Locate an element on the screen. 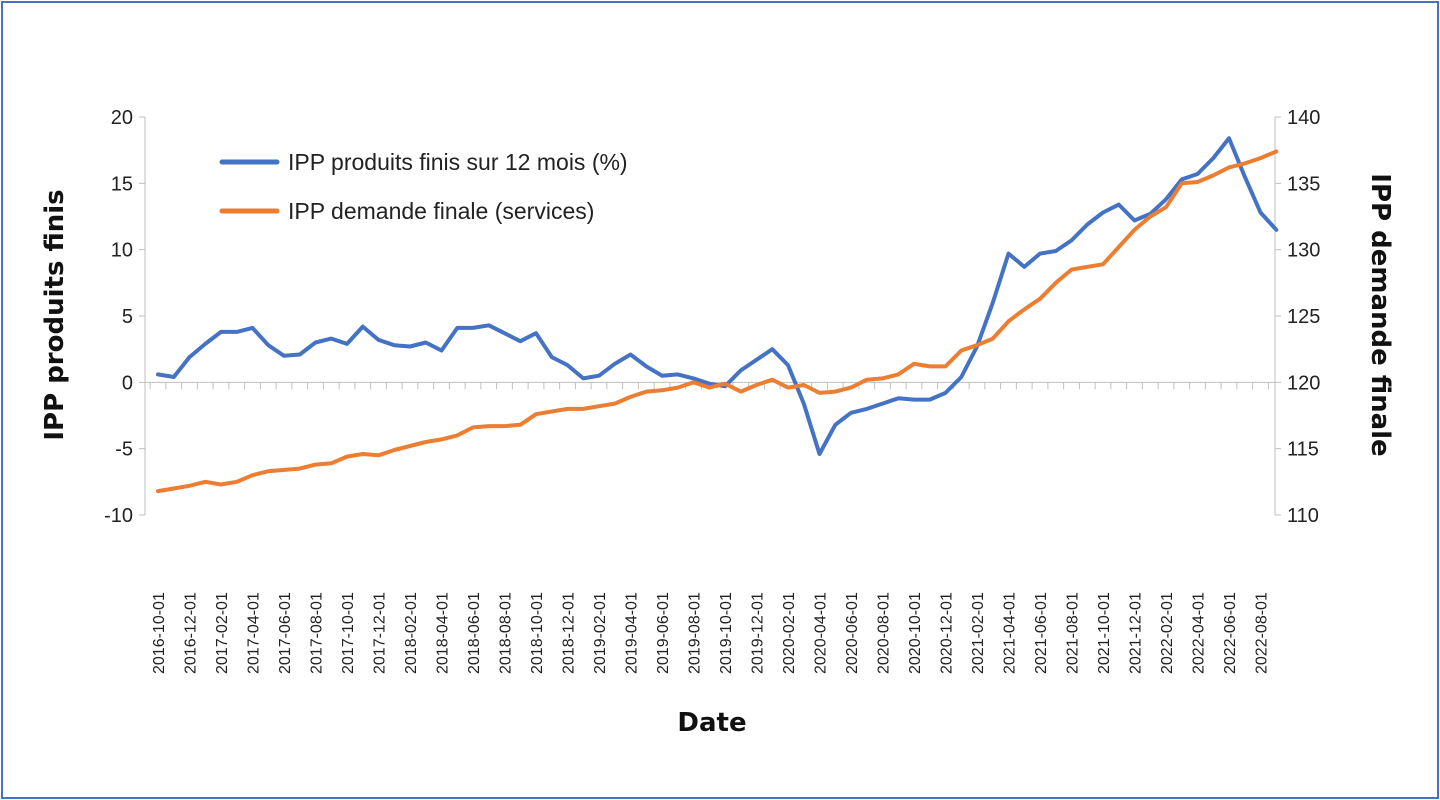 The height and width of the screenshot is (800, 1440). x-tick-label: 2018-04-01 is located at coordinates (443, 633).